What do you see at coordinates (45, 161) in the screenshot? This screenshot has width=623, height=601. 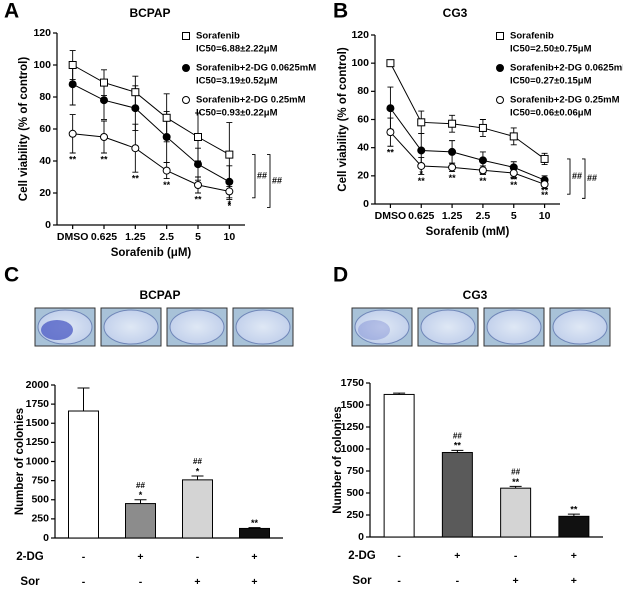 I see `y-tick-label: 40` at bounding box center [45, 161].